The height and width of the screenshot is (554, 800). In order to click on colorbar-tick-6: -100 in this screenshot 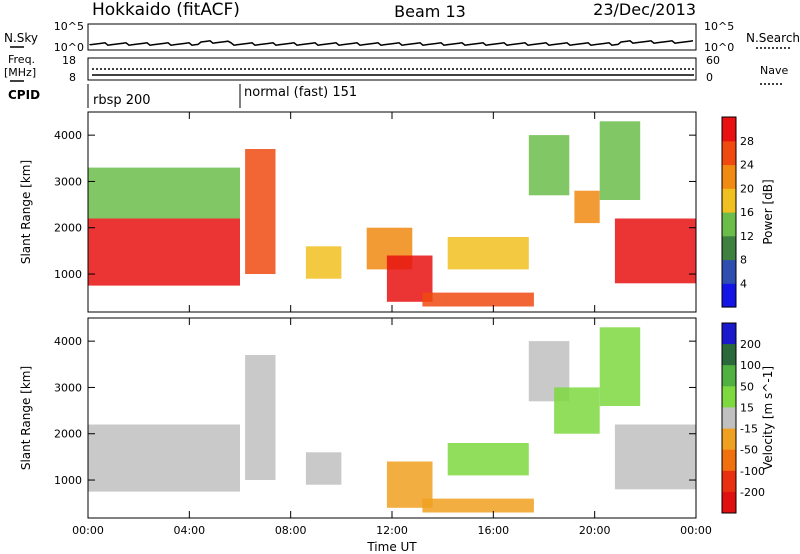, I will do `click(752, 471)`.